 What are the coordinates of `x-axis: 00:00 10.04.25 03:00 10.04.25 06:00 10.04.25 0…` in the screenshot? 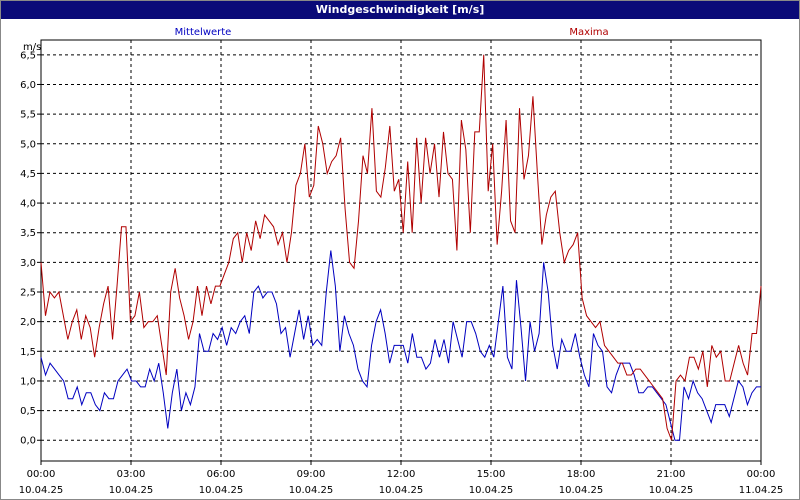 It's located at (401, 478).